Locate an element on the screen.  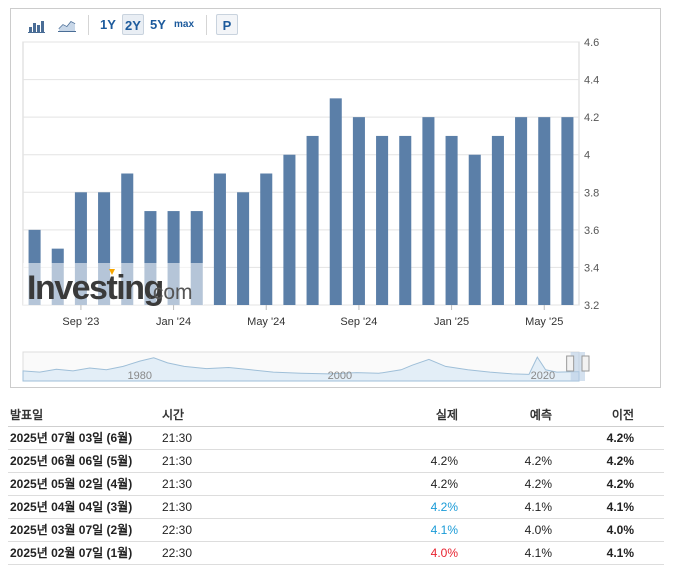
table-row: 2025년 02월 07일 (1월) 22:30 4.0% 4.1% 4.1% is located at coordinates (336, 553).